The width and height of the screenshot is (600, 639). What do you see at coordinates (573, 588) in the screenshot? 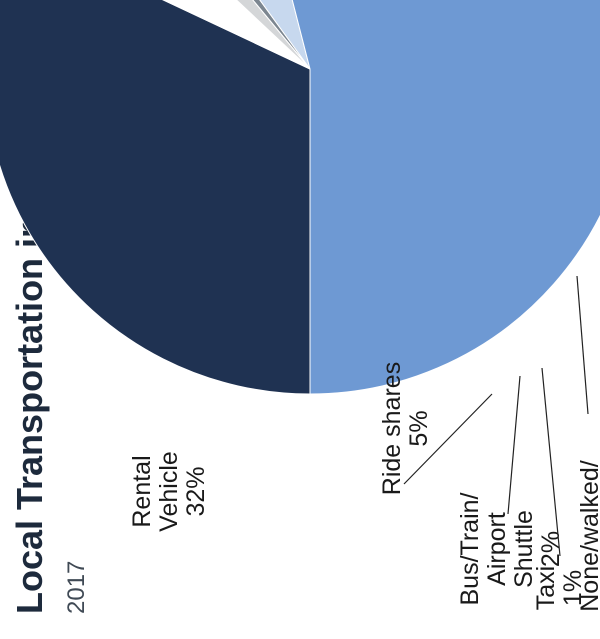
I see `slice-label-line: 1%` at bounding box center [573, 588].